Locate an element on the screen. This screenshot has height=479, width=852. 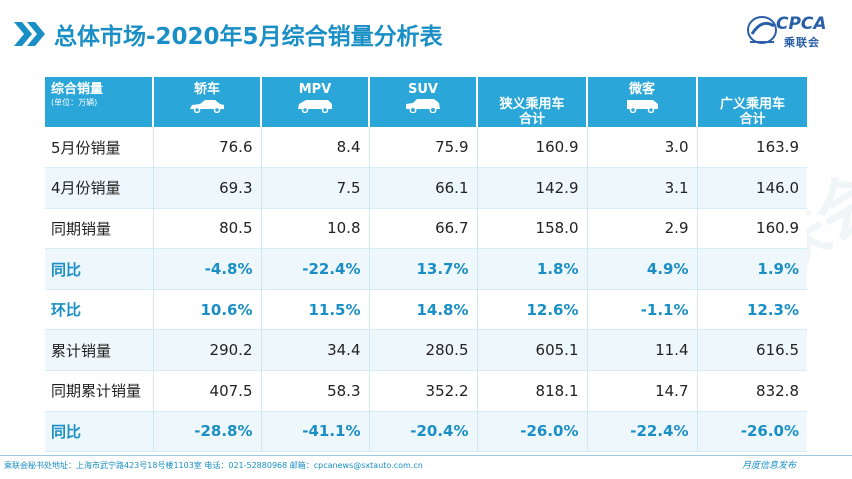
row-label: 同期销量 is located at coordinates (99, 228).